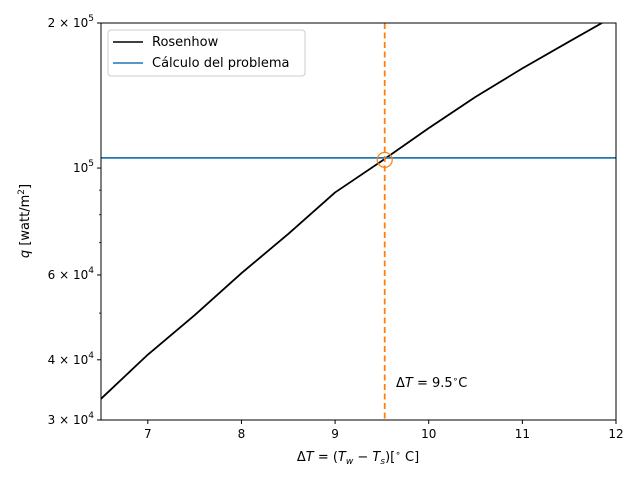  What do you see at coordinates (71, 419) in the screenshot?
I see `y-tick-label-30000: 3 × 10⁴` at bounding box center [71, 419].